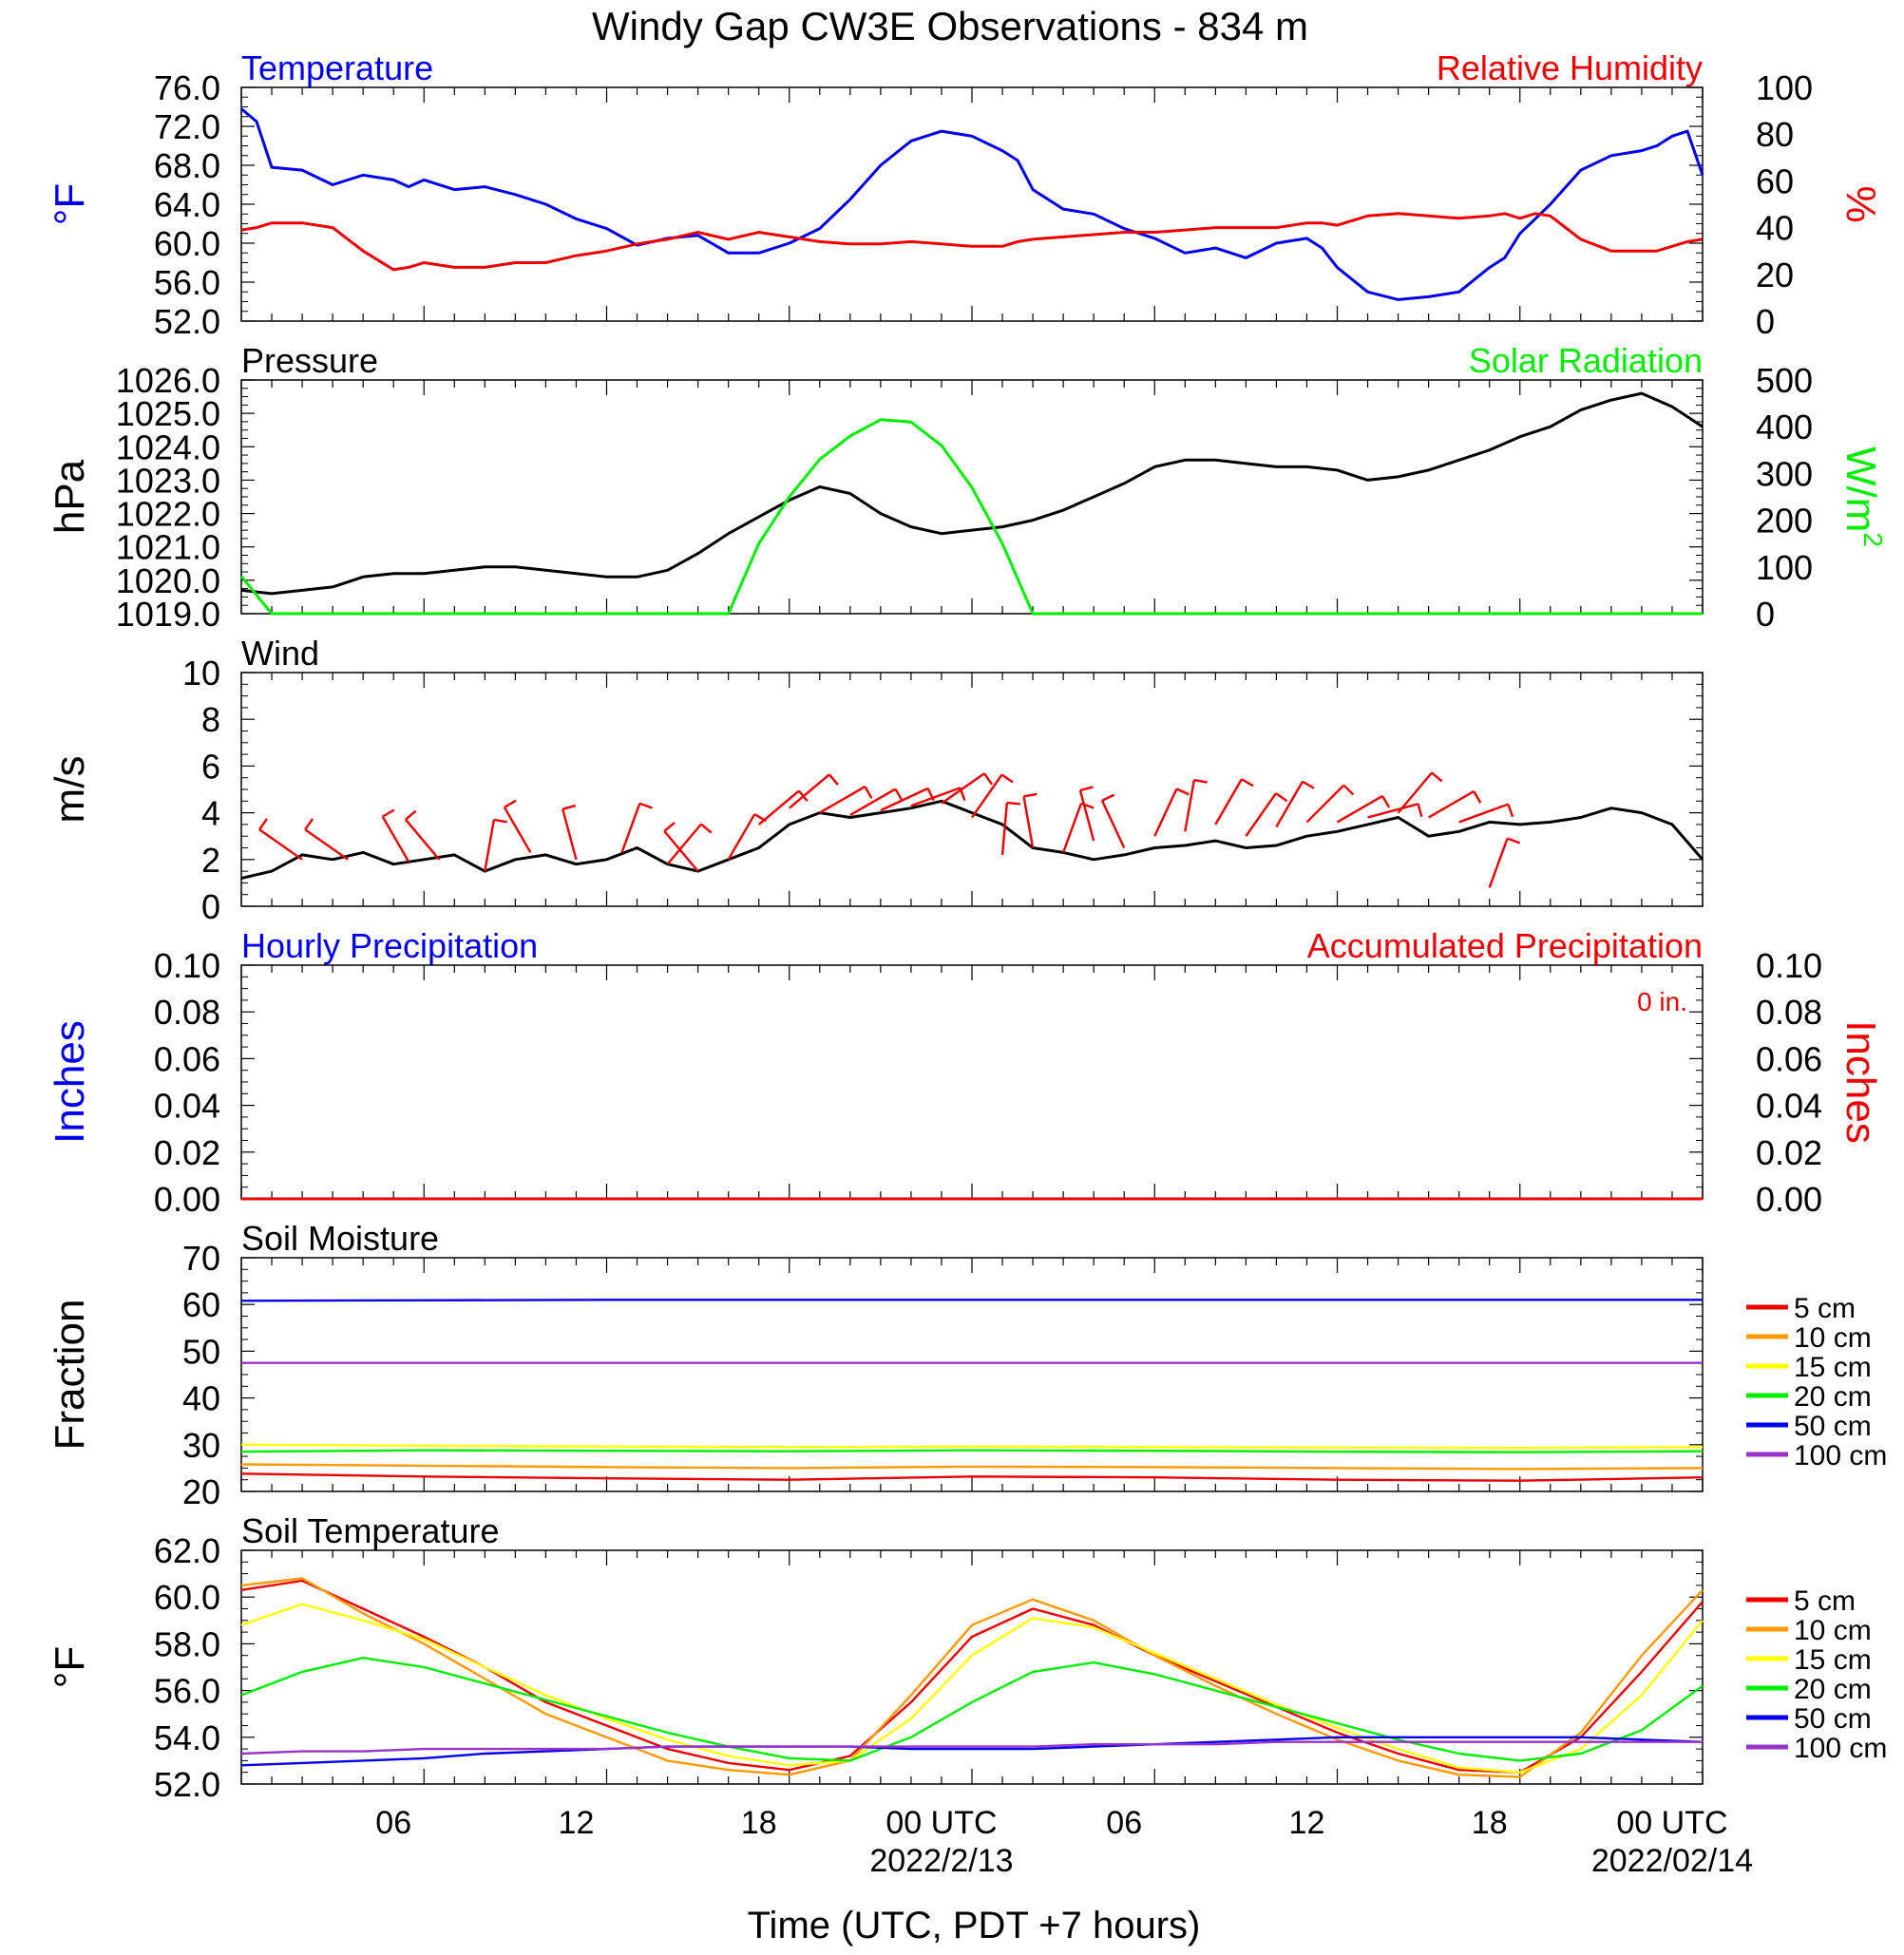  Describe the element at coordinates (201, 1491) in the screenshot. I see `y-tick-label: 20` at that location.